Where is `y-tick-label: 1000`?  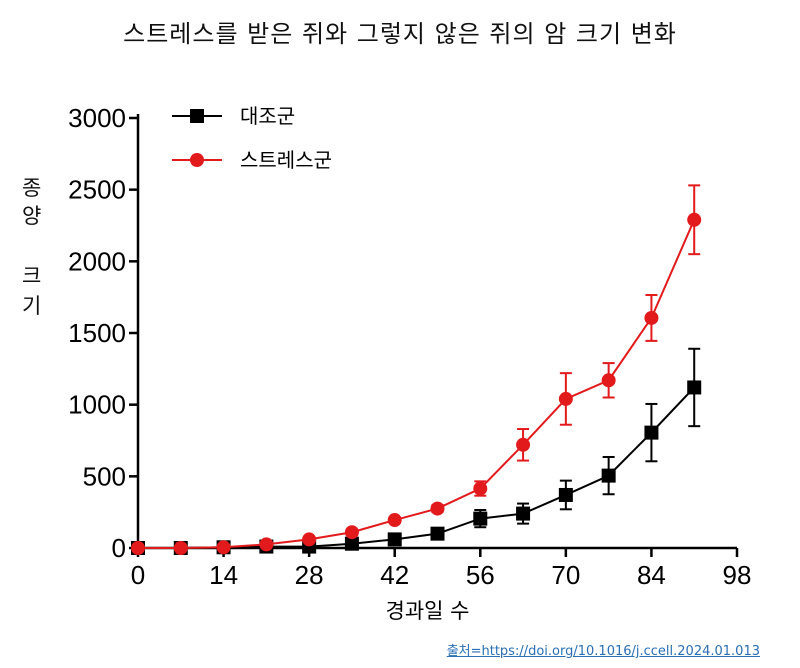 y-tick-label: 1000 is located at coordinates (97, 405).